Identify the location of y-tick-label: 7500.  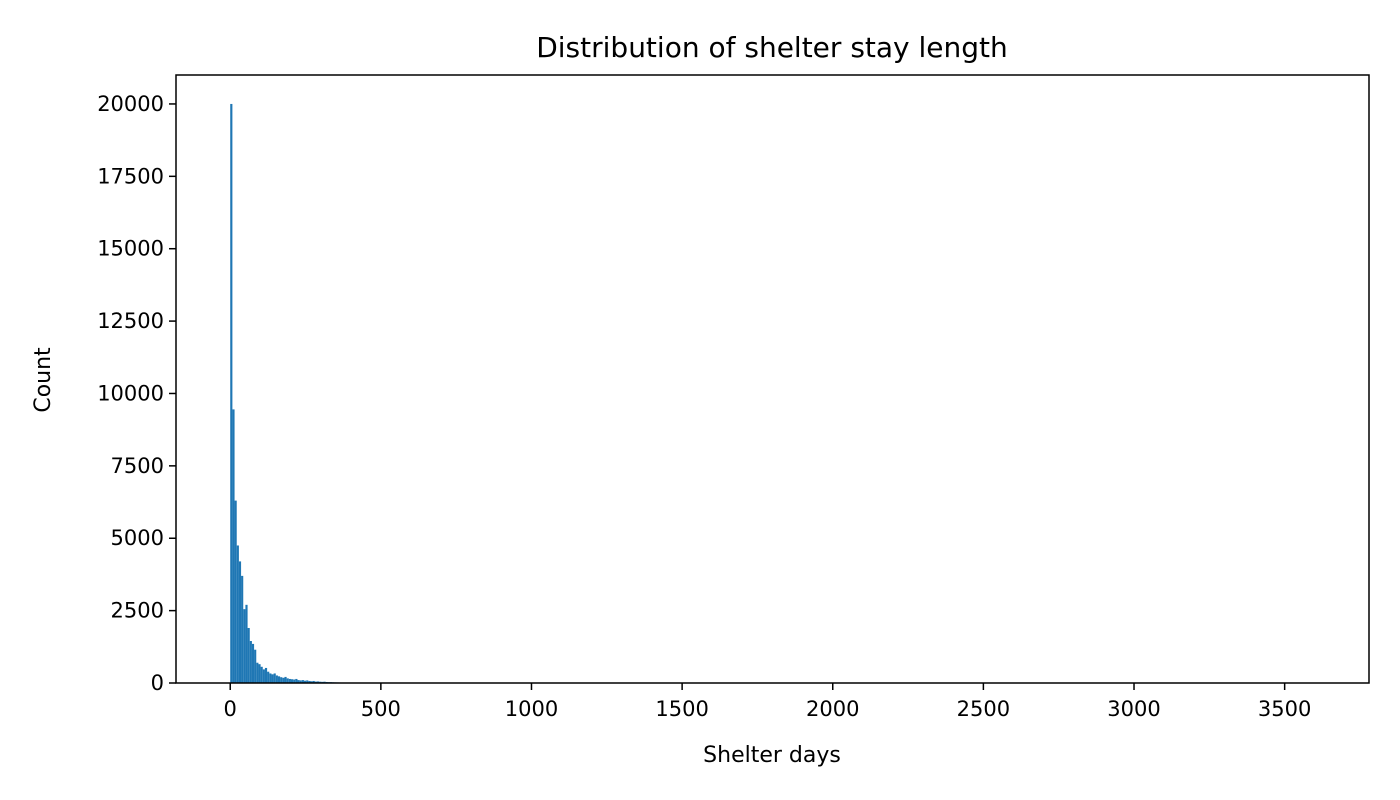
(137, 466).